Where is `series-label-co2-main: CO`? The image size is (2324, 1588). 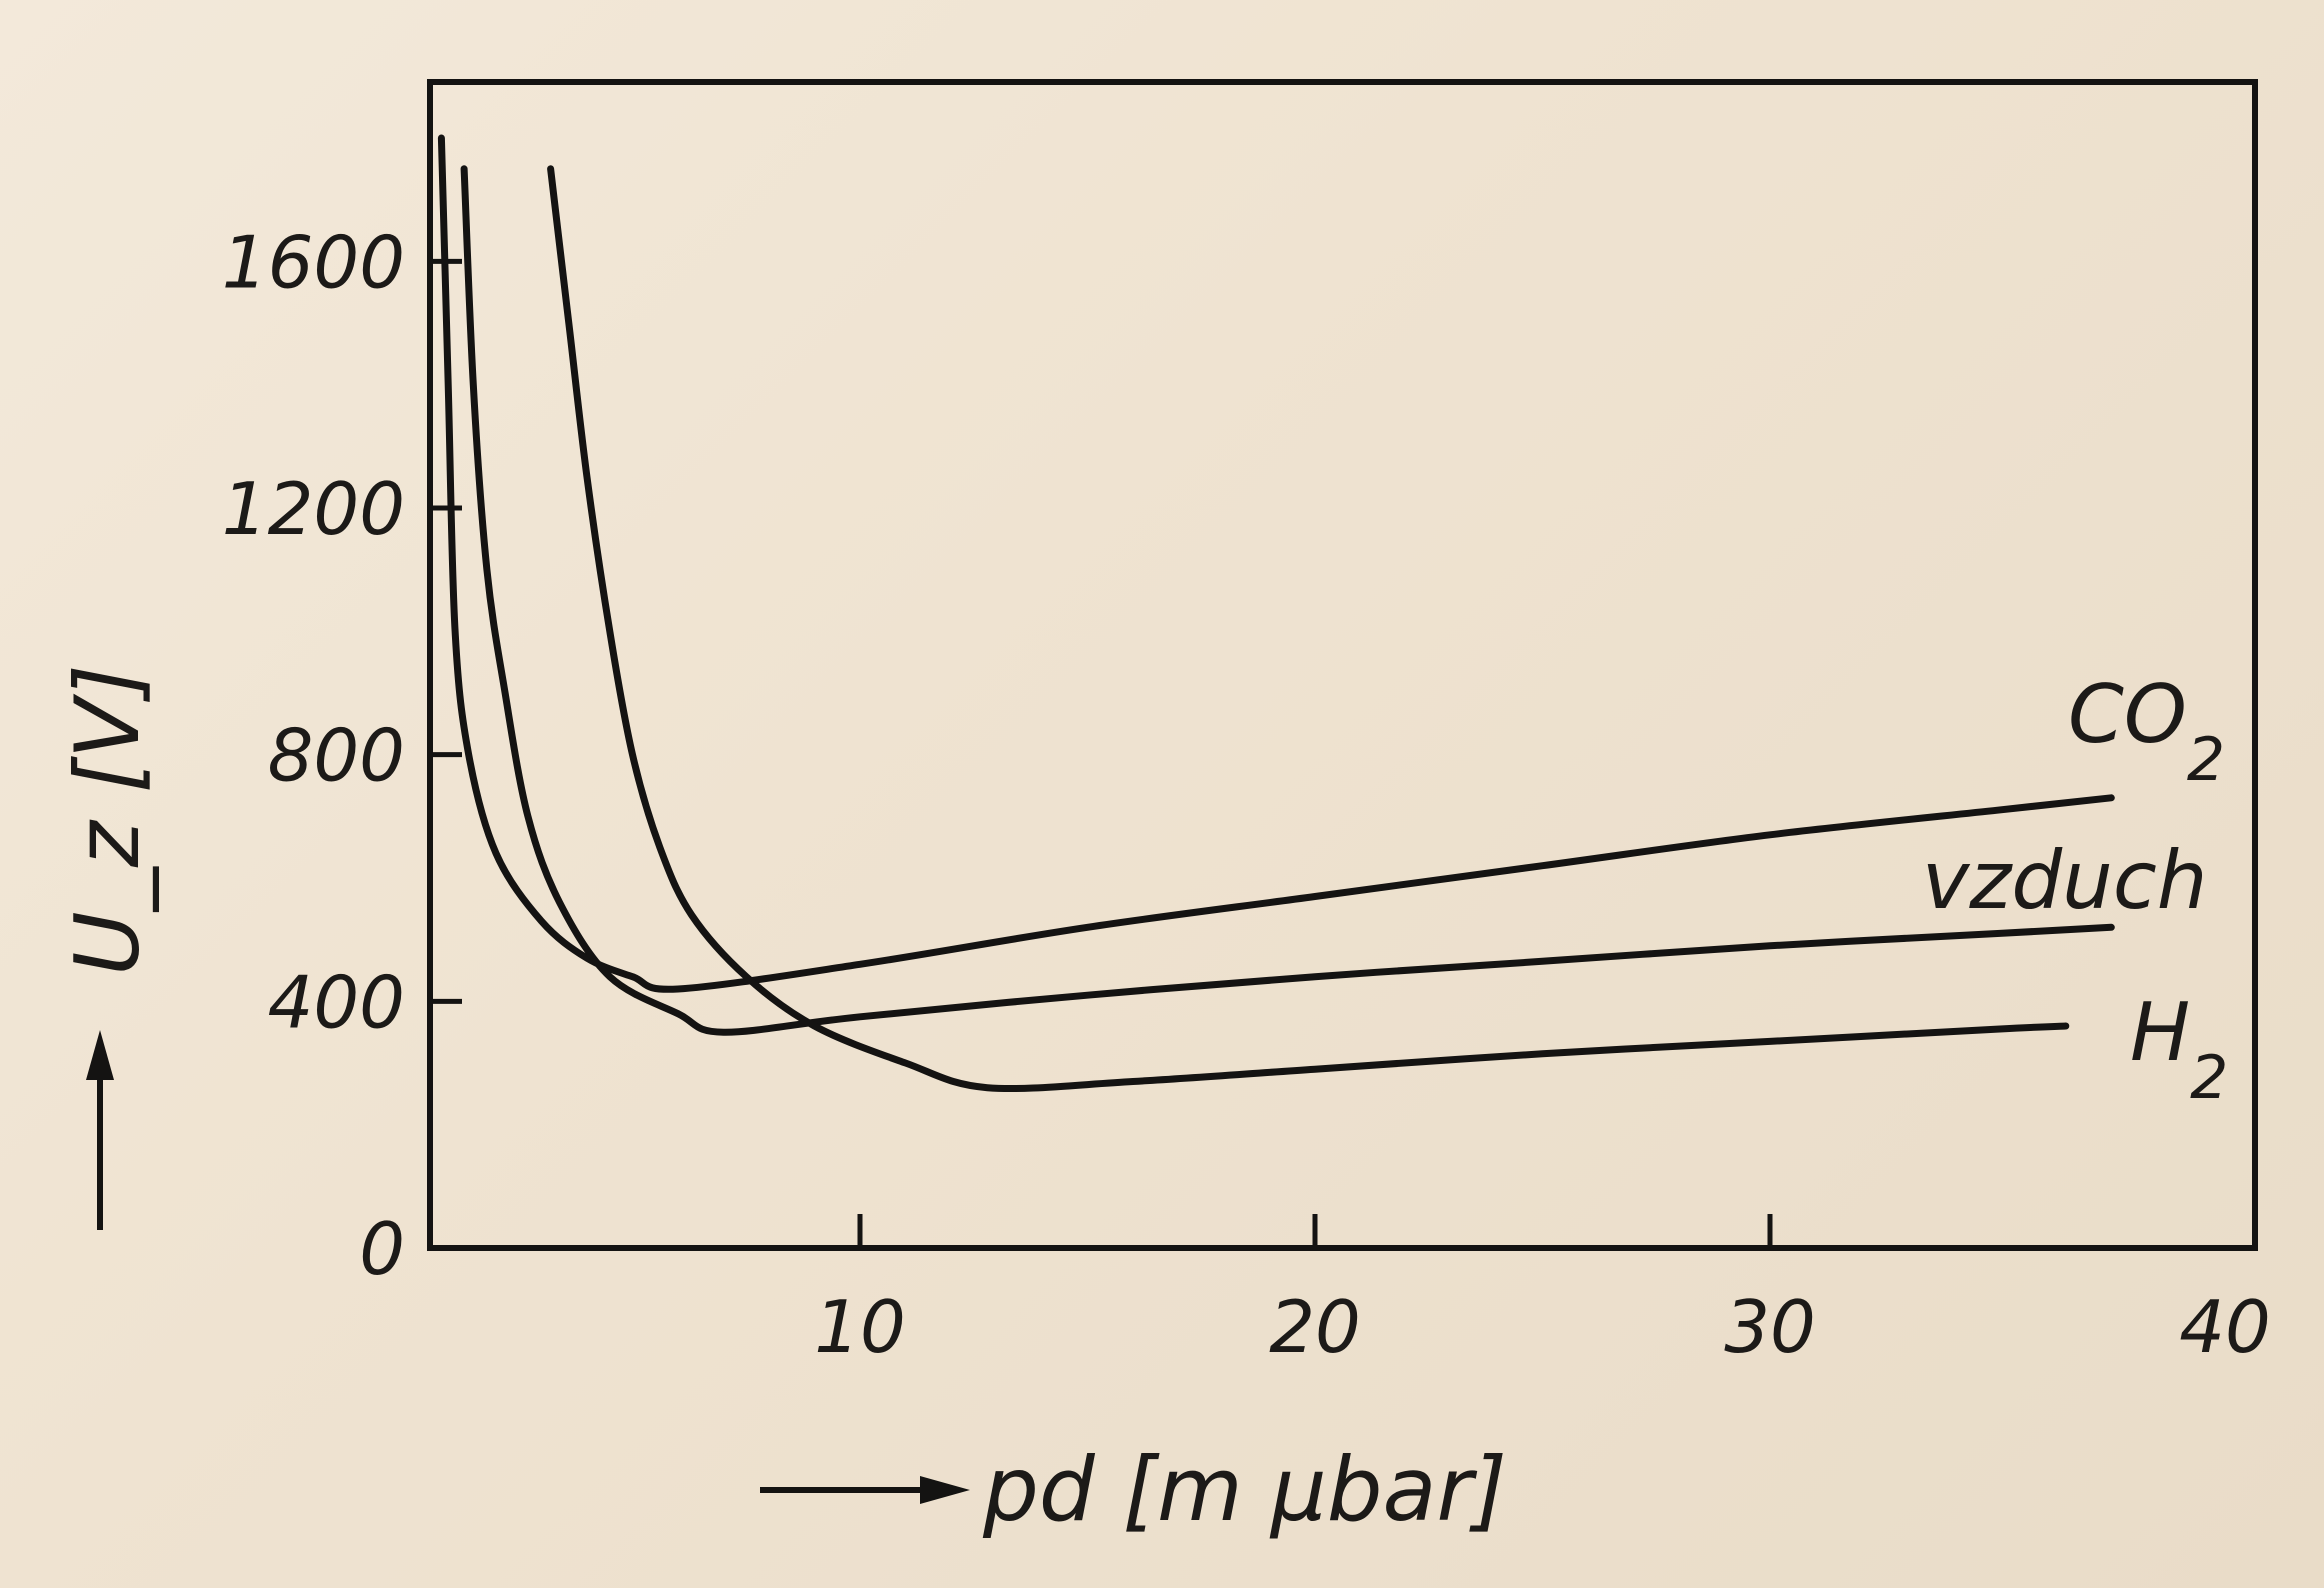
series-label-co2-main: CO is located at coordinates (2127, 714).